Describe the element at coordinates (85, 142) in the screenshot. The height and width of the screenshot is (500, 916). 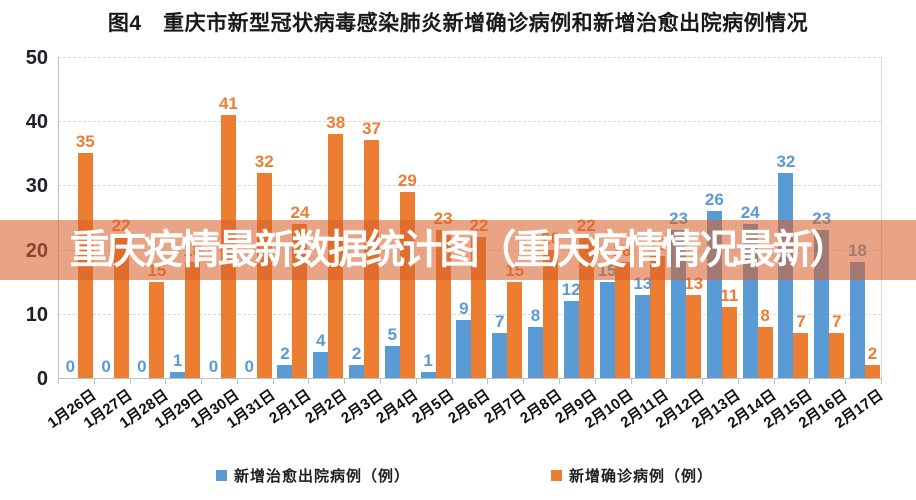
I see `confirmed-value-1月26日: 35` at that location.